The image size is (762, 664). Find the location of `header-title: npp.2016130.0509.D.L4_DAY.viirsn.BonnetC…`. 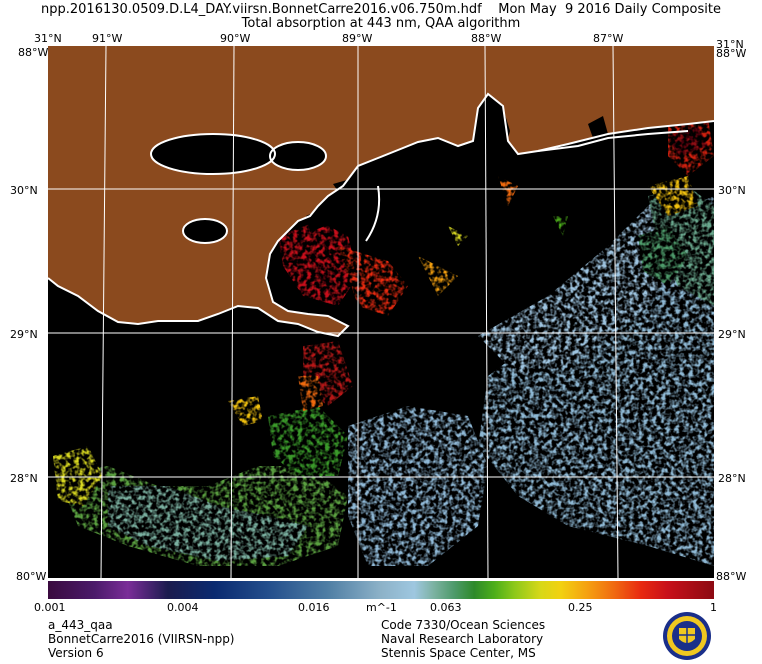

header-title: npp.2016130.0509.D.L4_DAY.viirsn.BonnetC… is located at coordinates (381, 9).